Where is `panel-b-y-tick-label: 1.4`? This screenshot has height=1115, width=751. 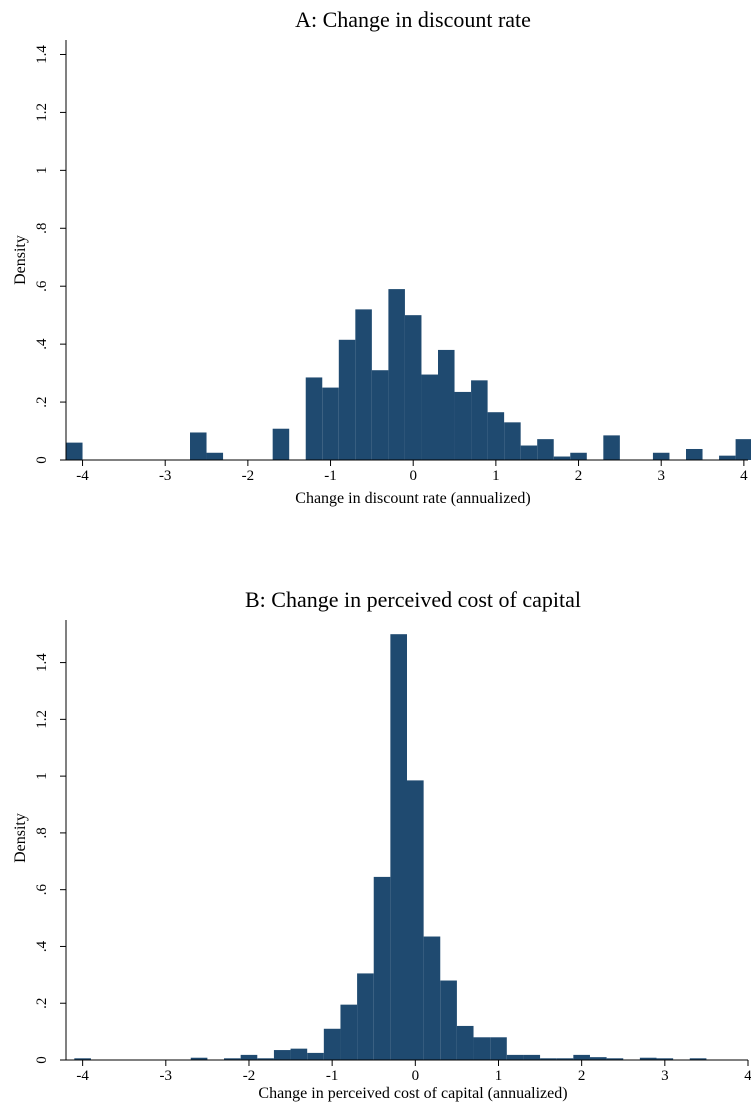 panel-b-y-tick-label: 1.4 is located at coordinates (42, 662).